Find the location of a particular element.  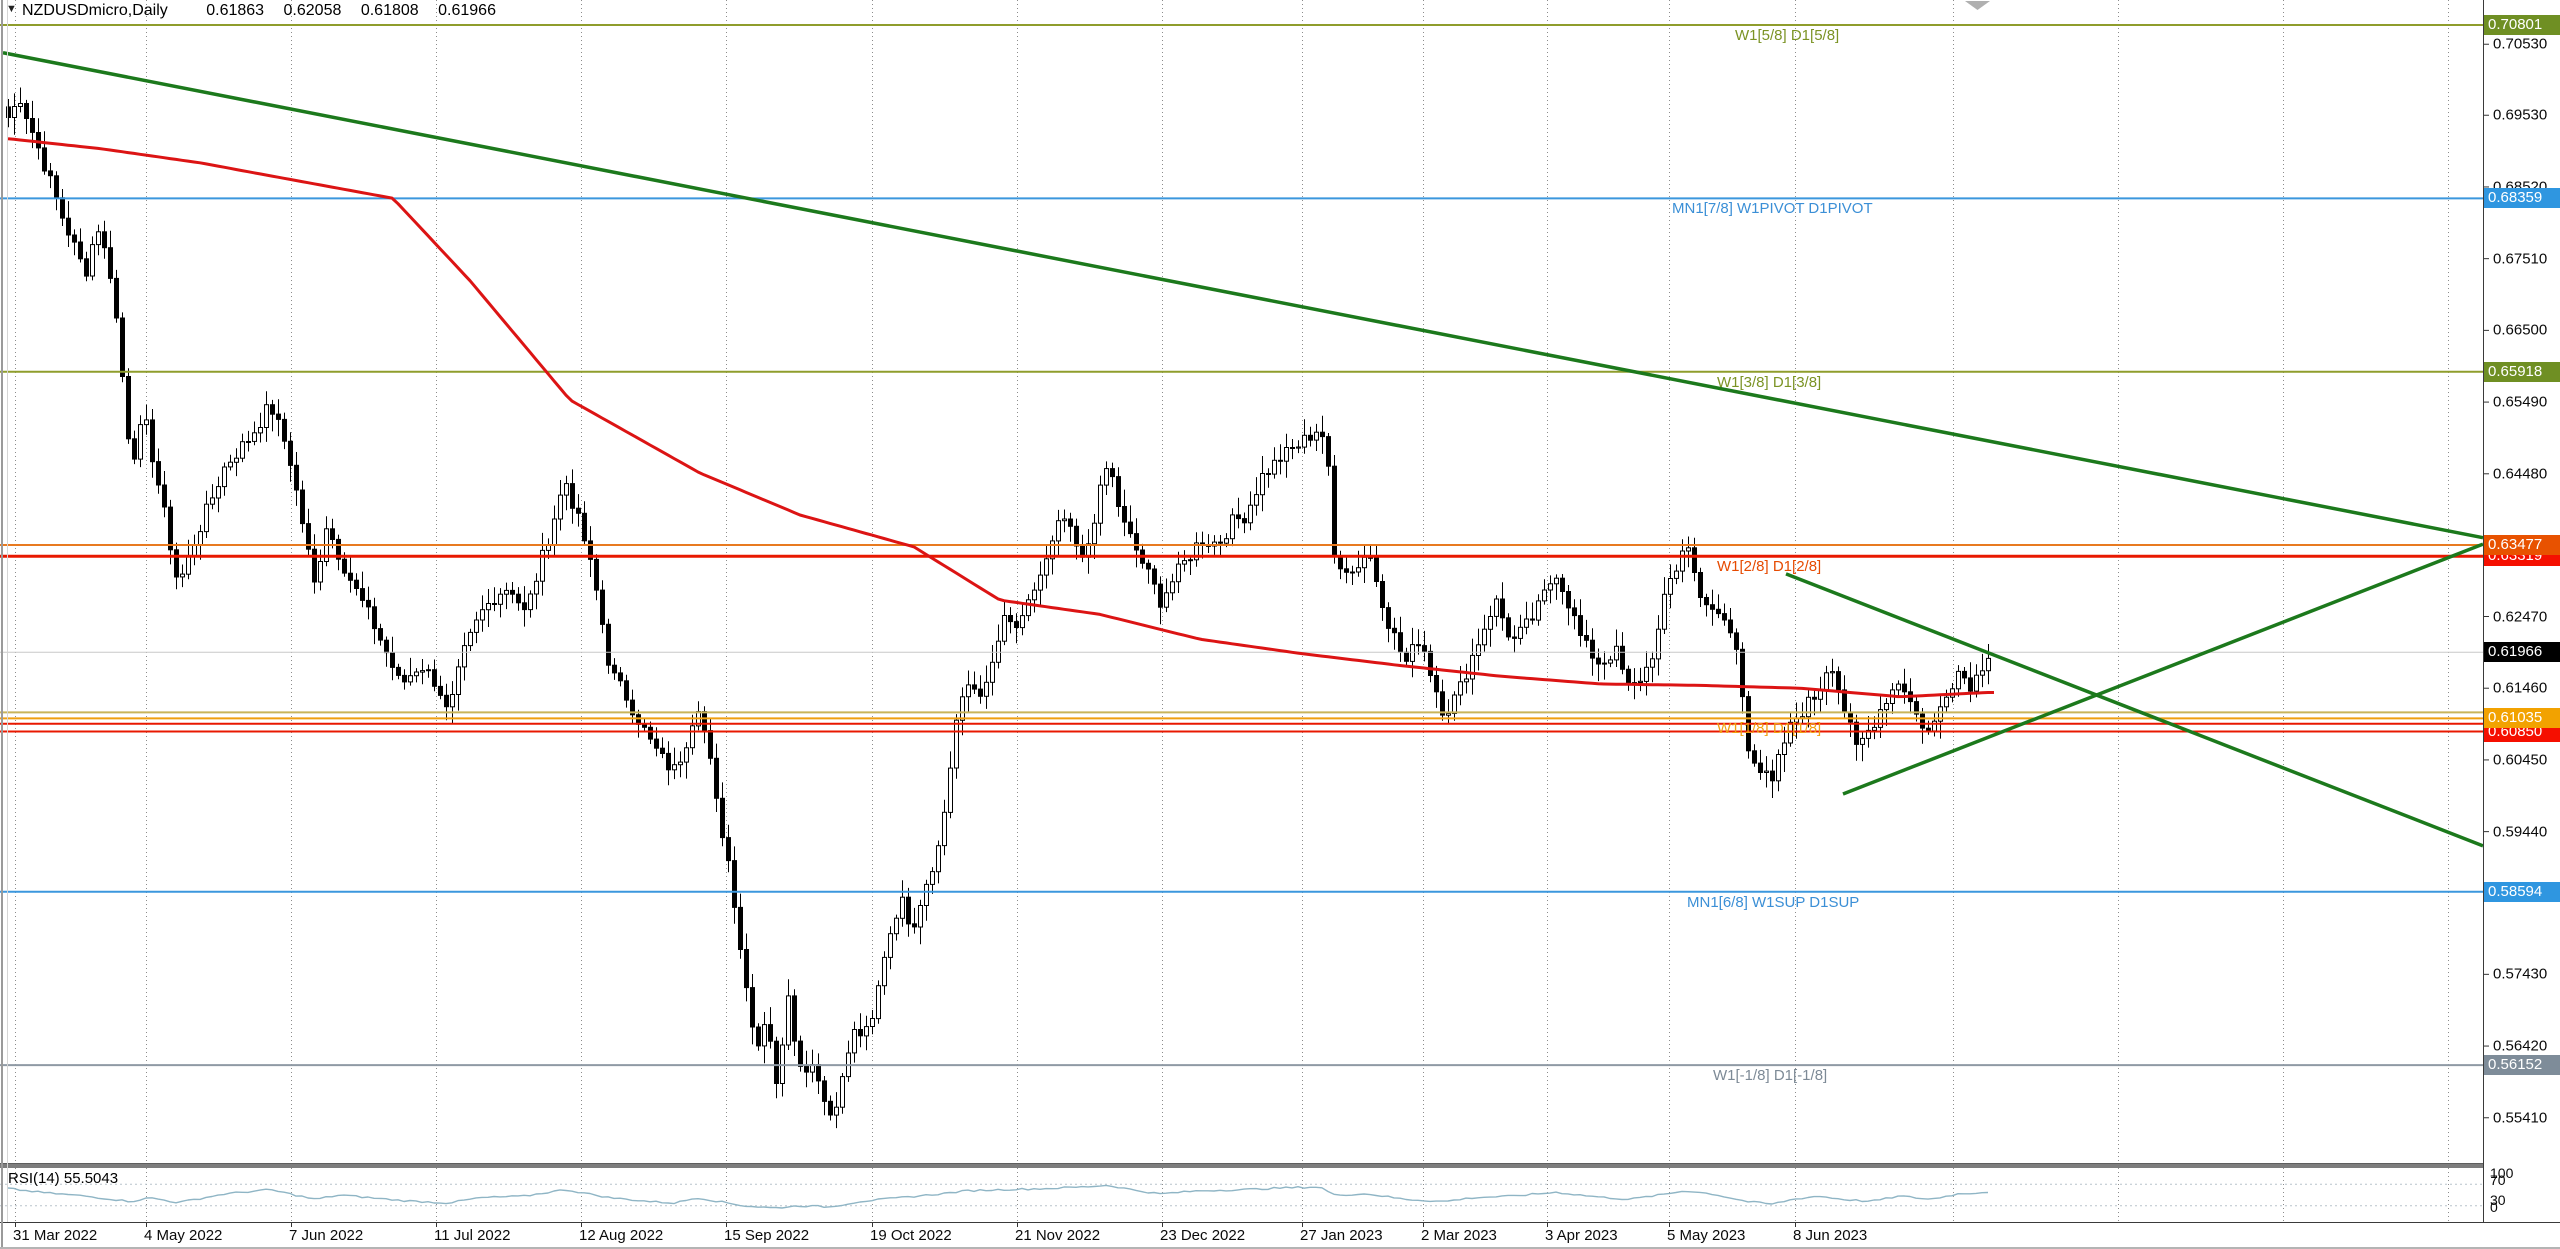

rsi-scale-label: 0 is located at coordinates (2494, 1207).